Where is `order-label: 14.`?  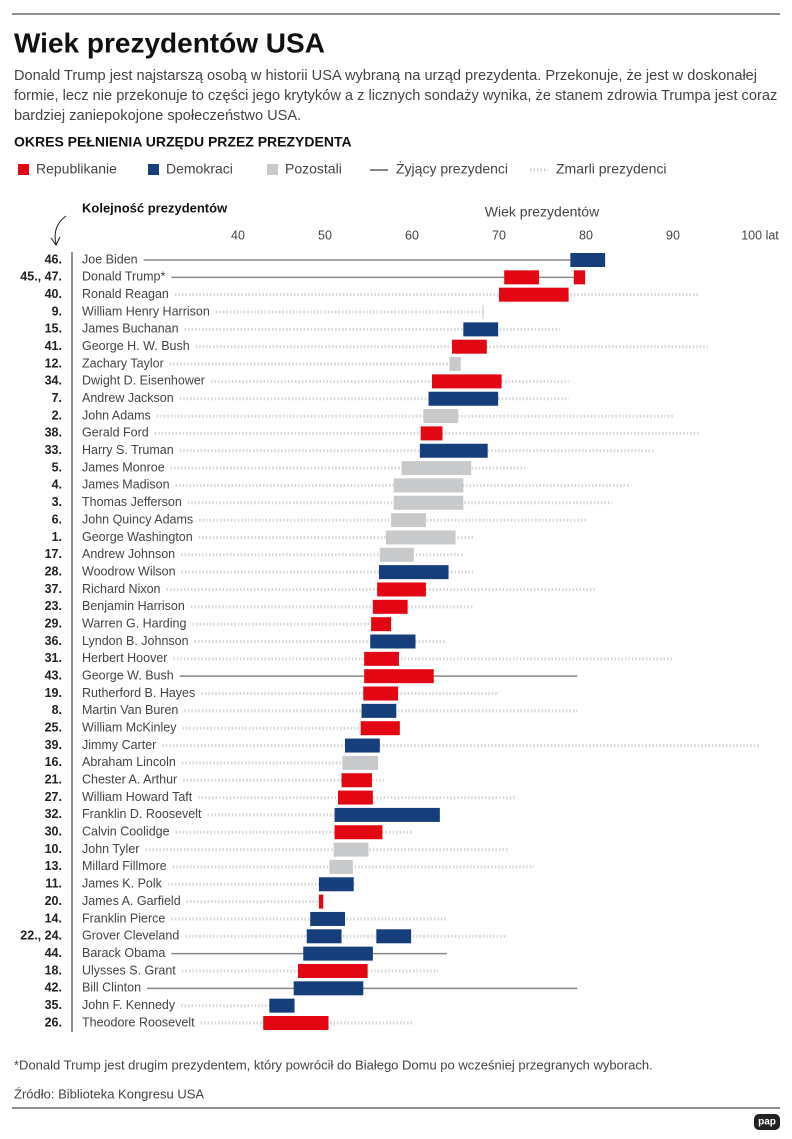
order-label: 14. is located at coordinates (53, 918).